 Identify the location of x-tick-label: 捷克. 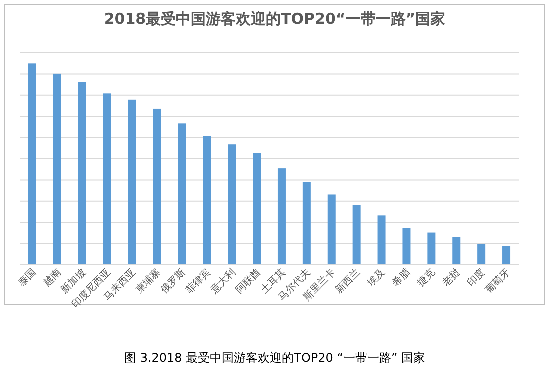
(426, 278).